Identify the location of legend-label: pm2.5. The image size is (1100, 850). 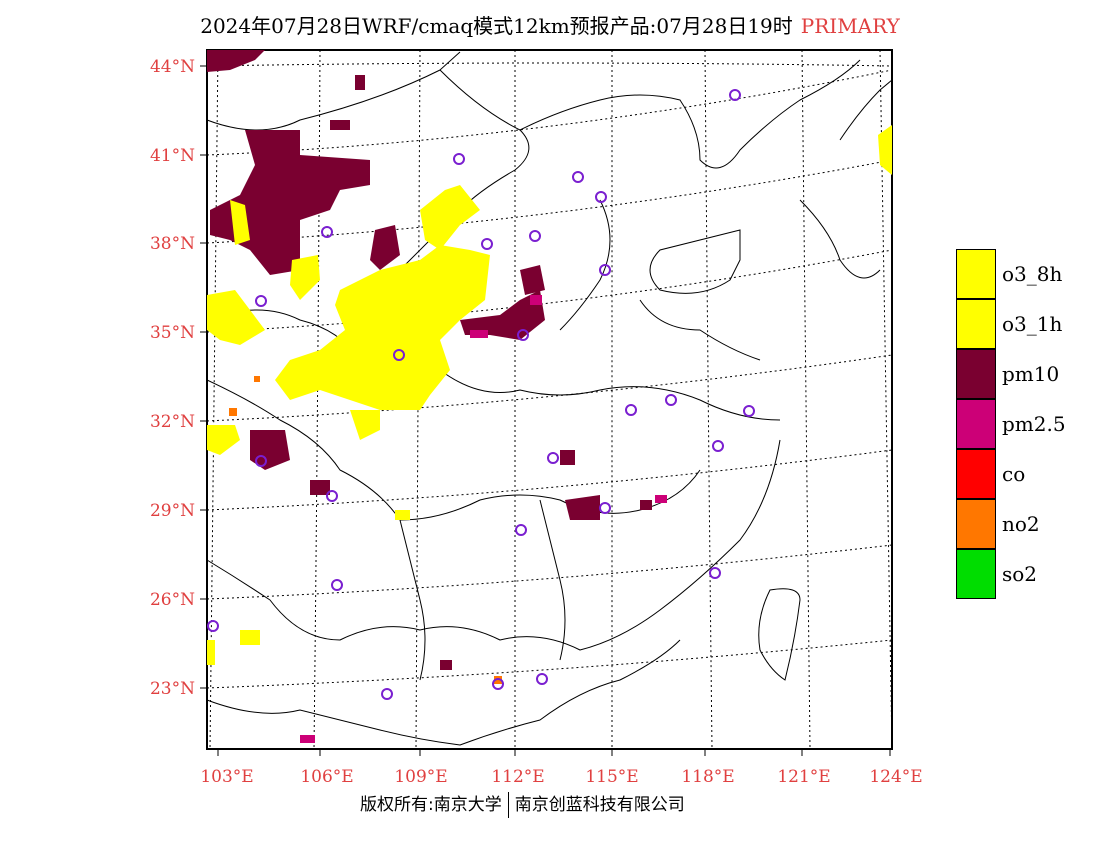
(1034, 424).